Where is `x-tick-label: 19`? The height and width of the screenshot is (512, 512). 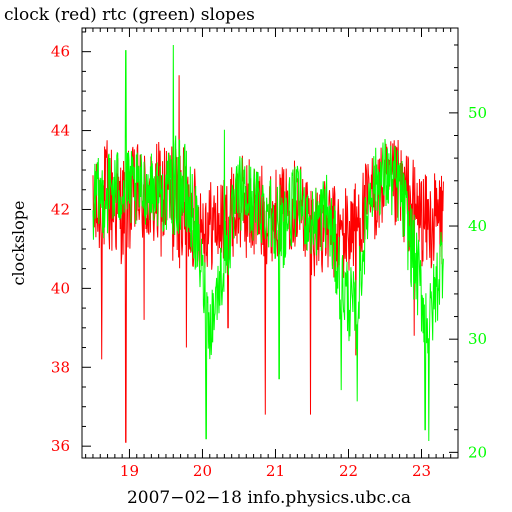
x-tick-label: 19 is located at coordinates (129, 471).